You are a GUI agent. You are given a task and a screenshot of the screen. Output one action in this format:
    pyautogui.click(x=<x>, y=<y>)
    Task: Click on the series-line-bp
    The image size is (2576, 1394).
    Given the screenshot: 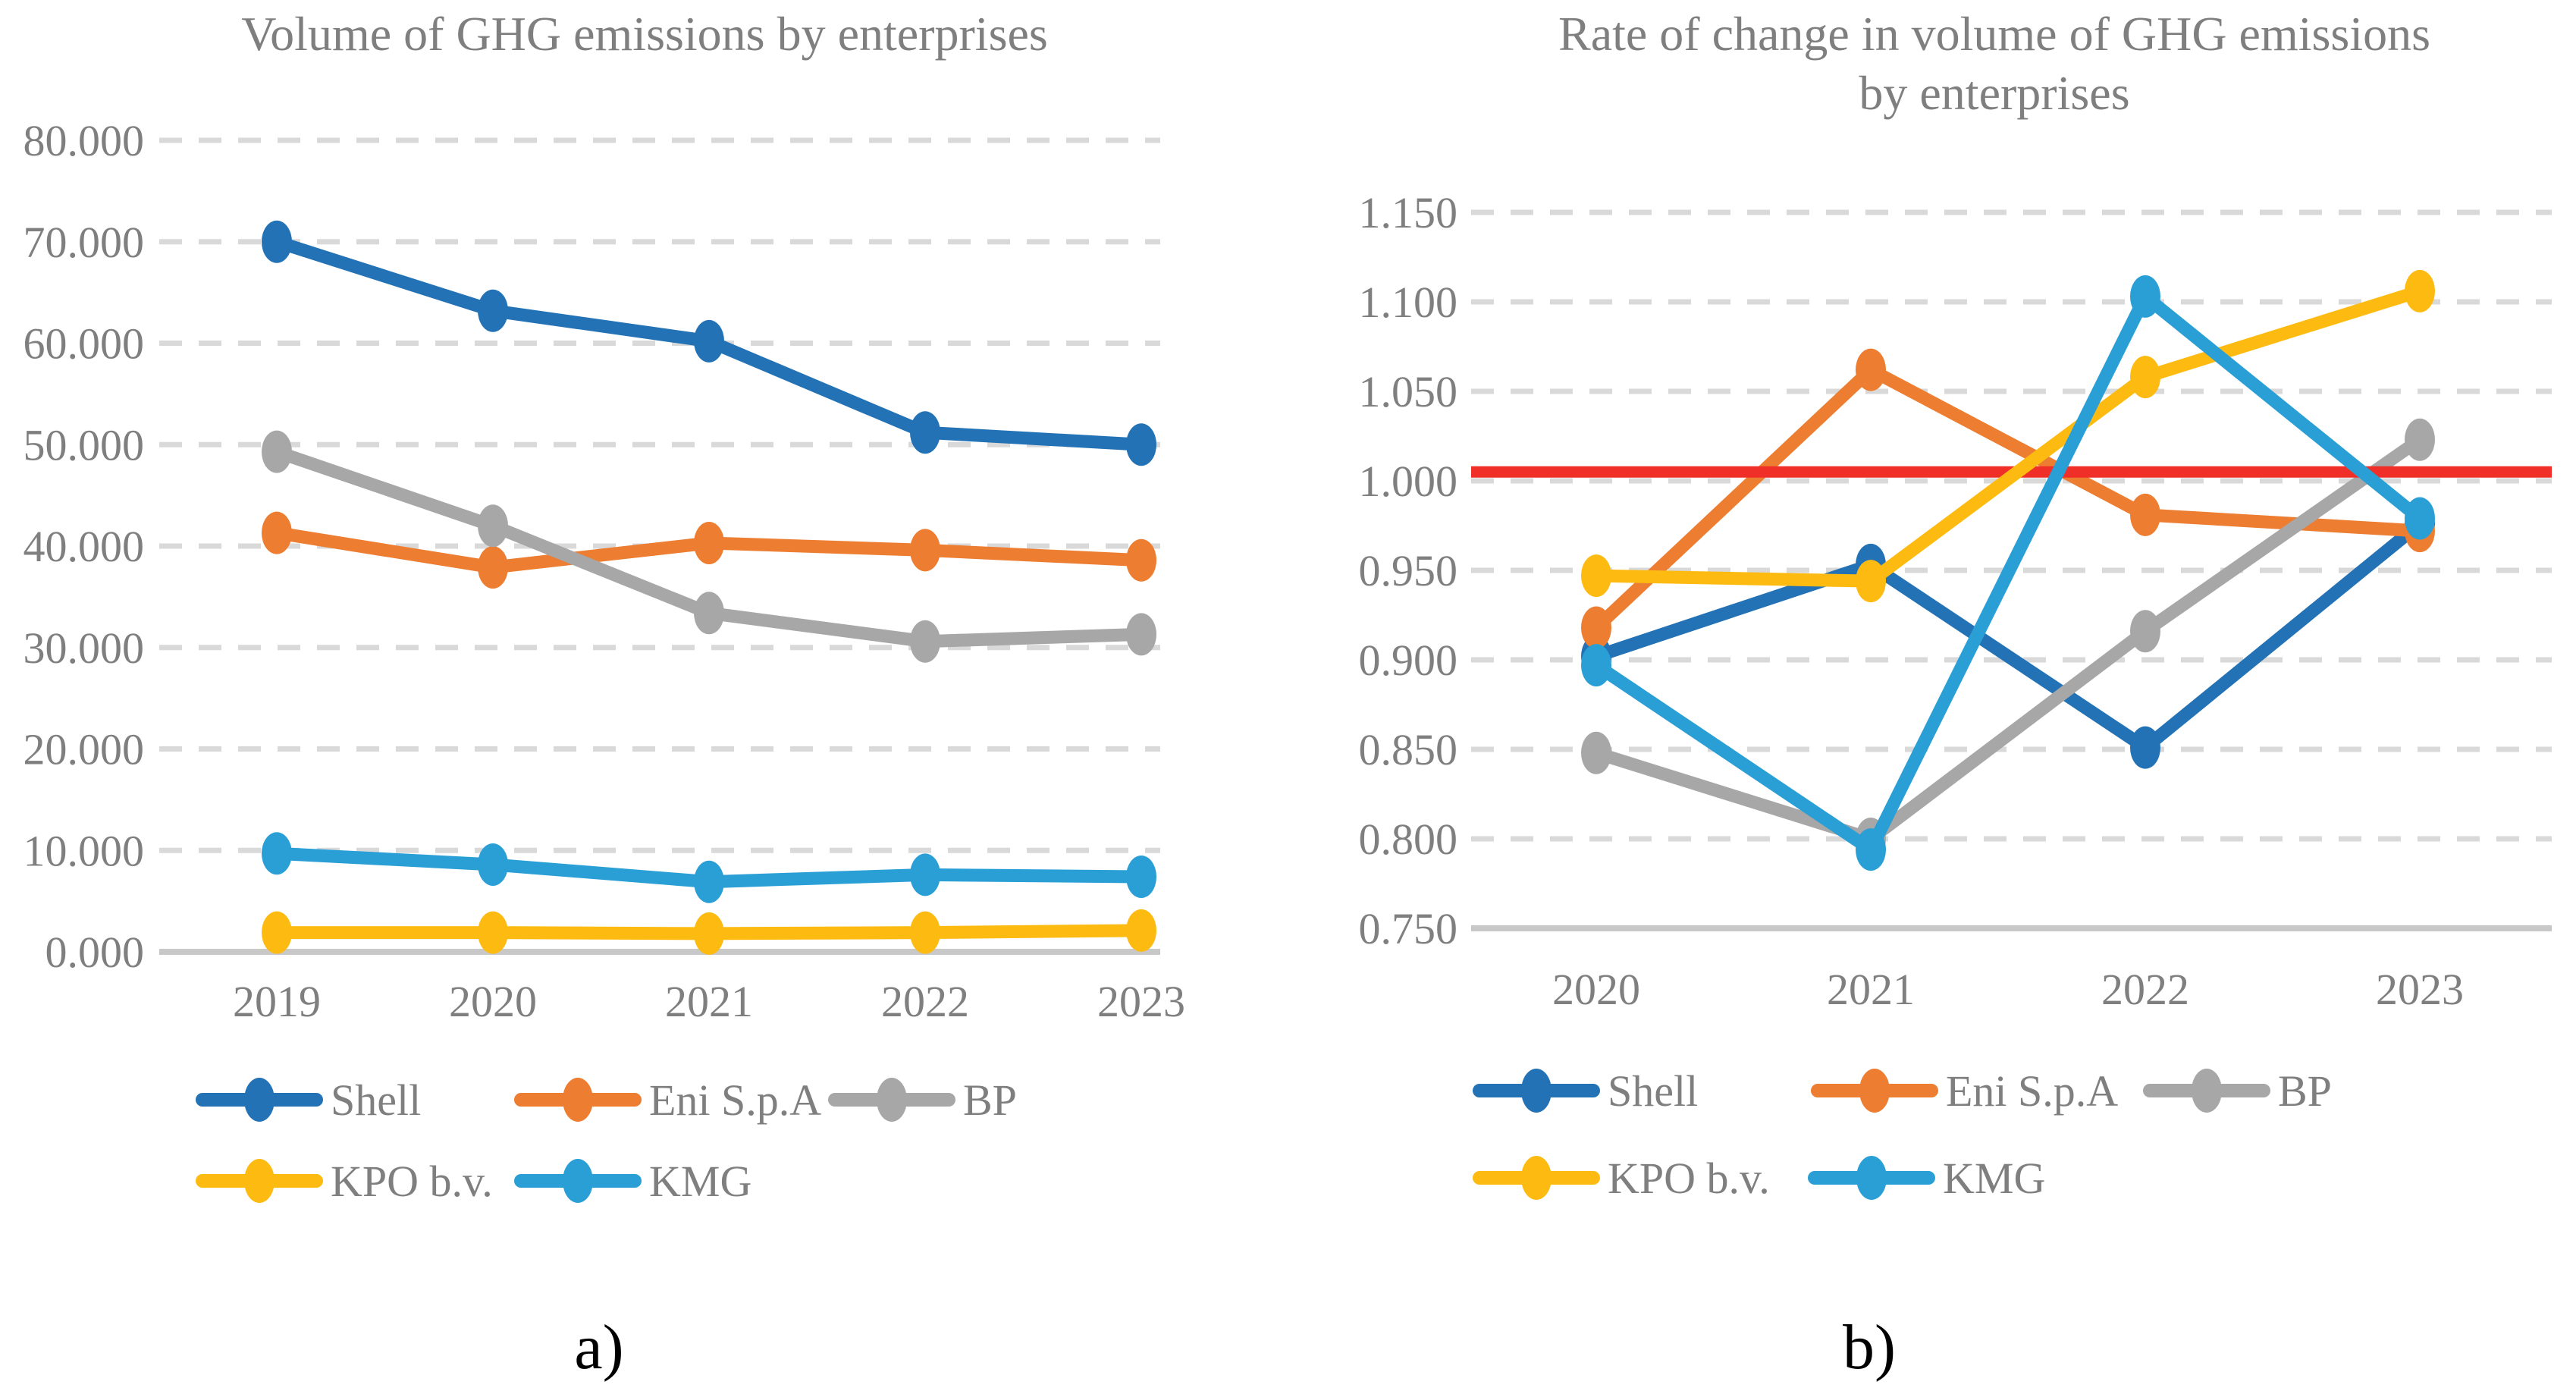 What is the action you would take?
    pyautogui.click(x=2008, y=640)
    